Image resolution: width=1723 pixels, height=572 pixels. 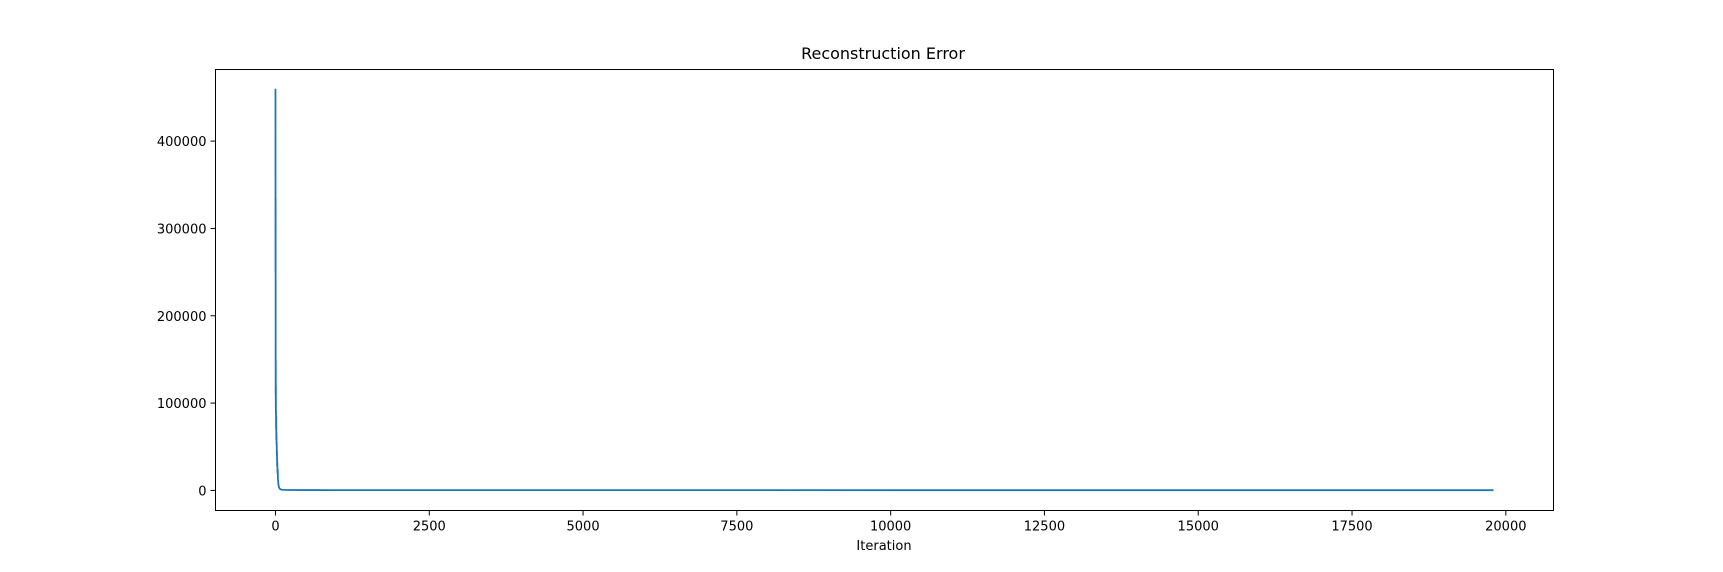 I want to click on x-axis: 0 2500 5000 7500 10000 12500 15000 17500 20000, so click(x=899, y=522).